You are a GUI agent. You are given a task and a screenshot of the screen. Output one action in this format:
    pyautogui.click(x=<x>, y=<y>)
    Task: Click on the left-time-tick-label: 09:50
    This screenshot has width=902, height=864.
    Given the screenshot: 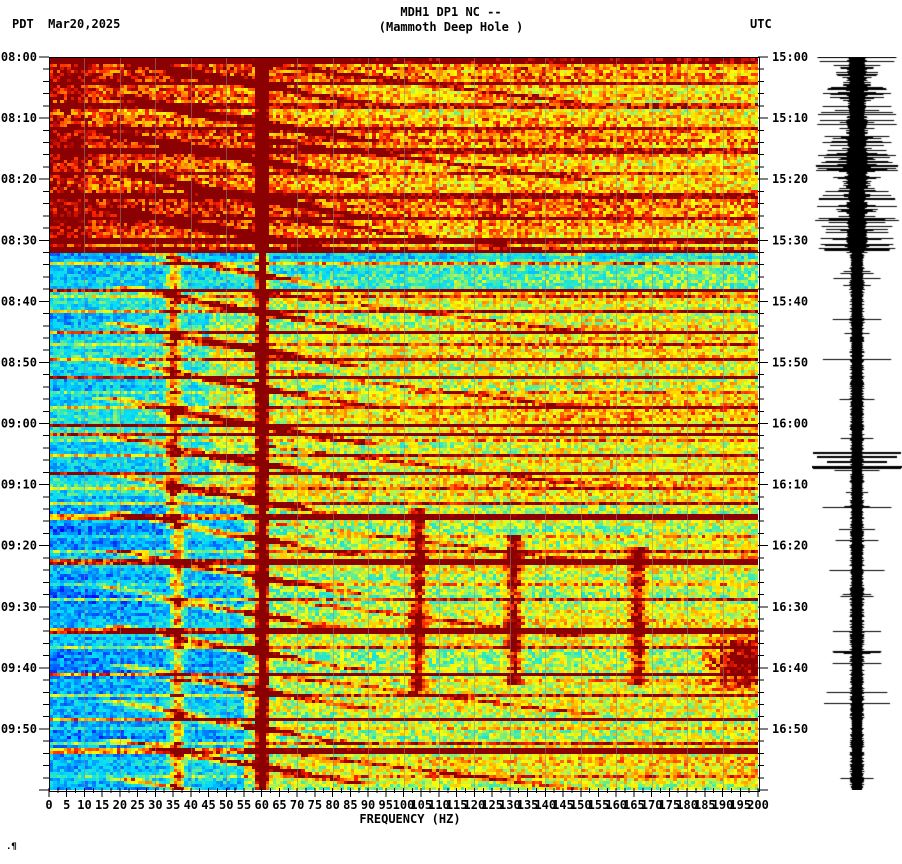 What is the action you would take?
    pyautogui.click(x=19, y=729)
    